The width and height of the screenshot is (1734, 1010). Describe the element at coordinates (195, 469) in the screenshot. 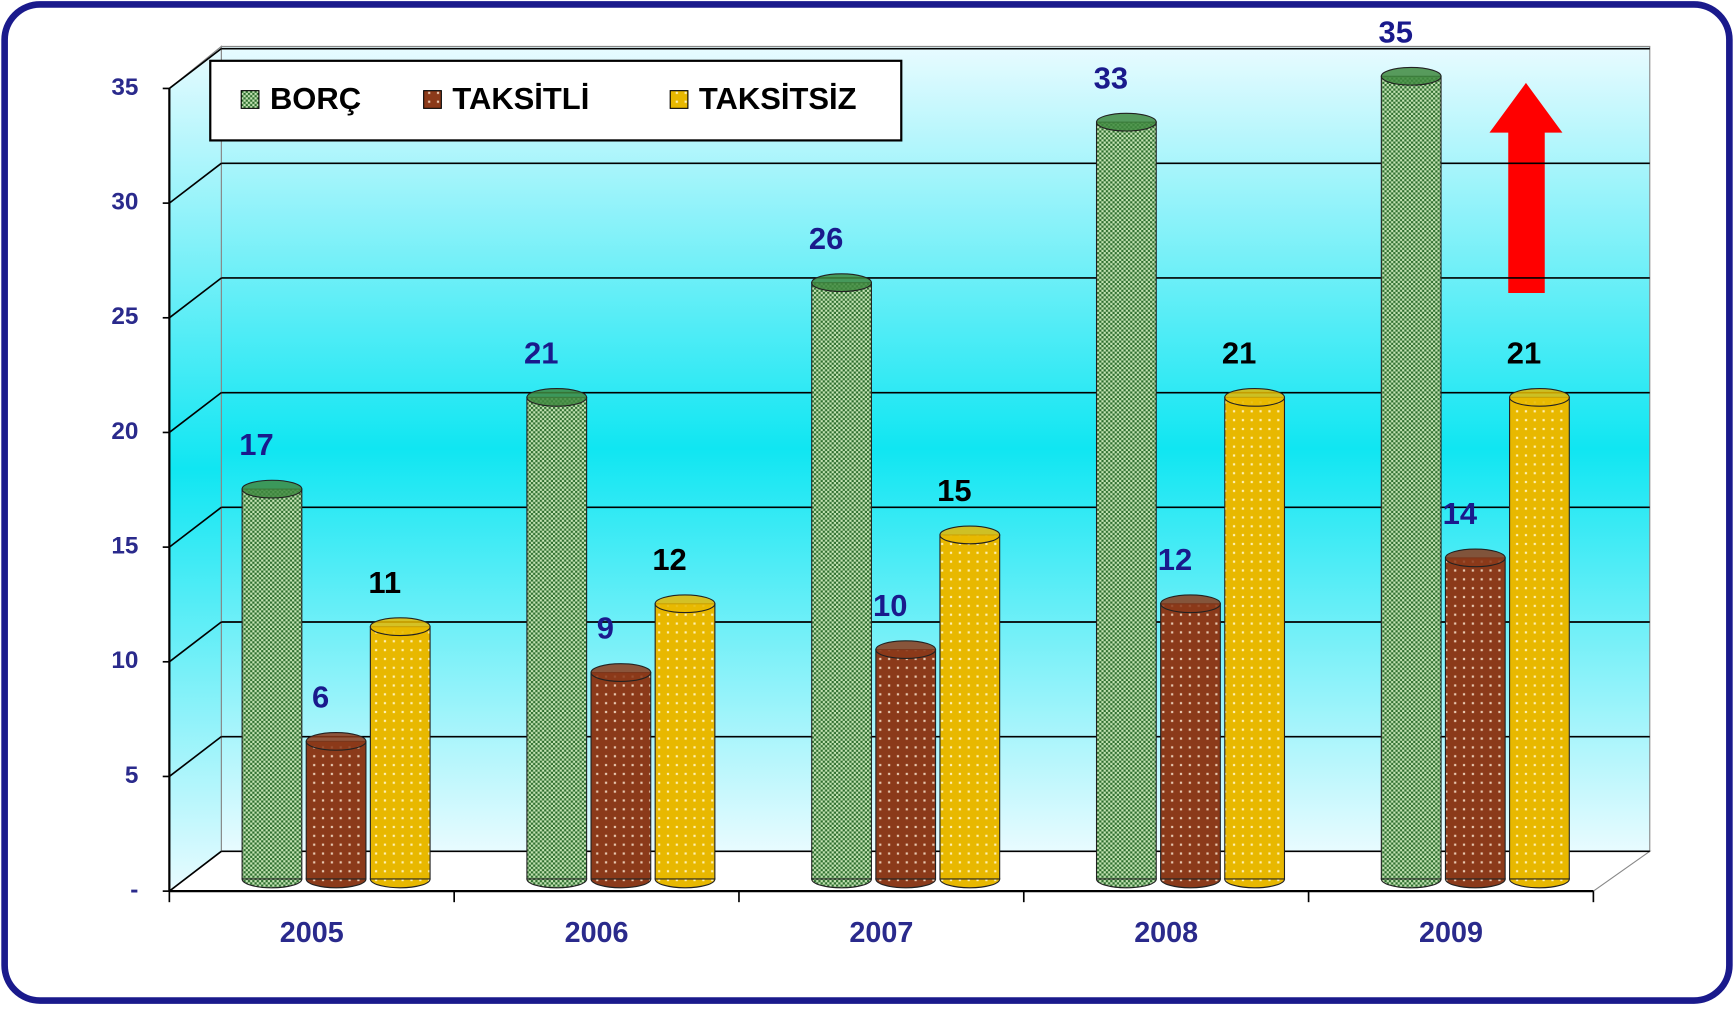

I see `side-wall` at that location.